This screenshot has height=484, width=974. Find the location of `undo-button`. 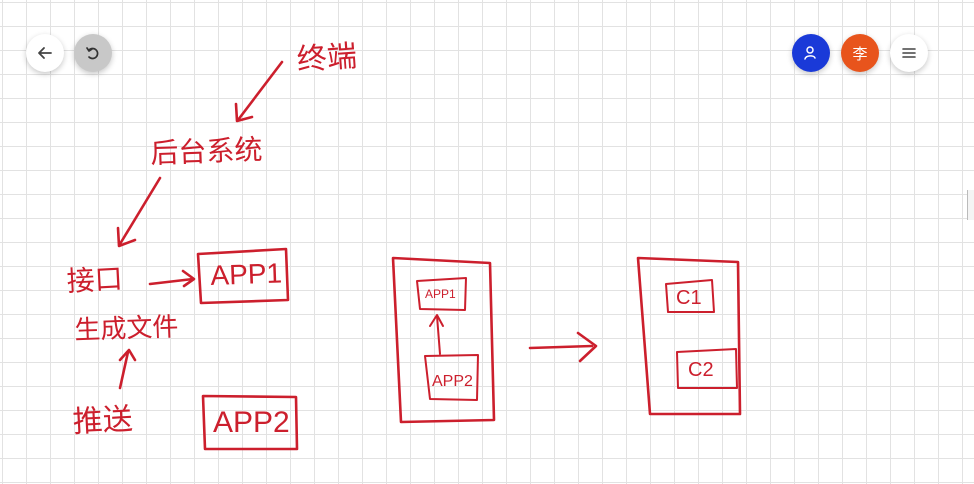

undo-button is located at coordinates (93, 53).